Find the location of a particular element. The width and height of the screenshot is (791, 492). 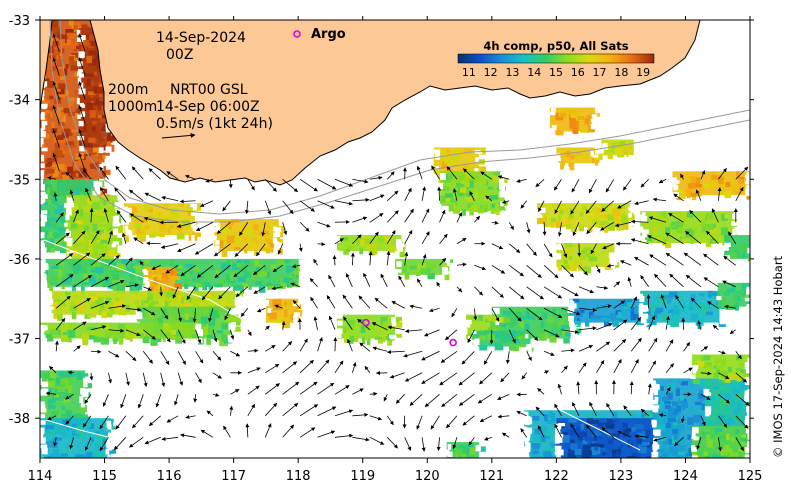

x-tick-label: 122 is located at coordinates (556, 476).